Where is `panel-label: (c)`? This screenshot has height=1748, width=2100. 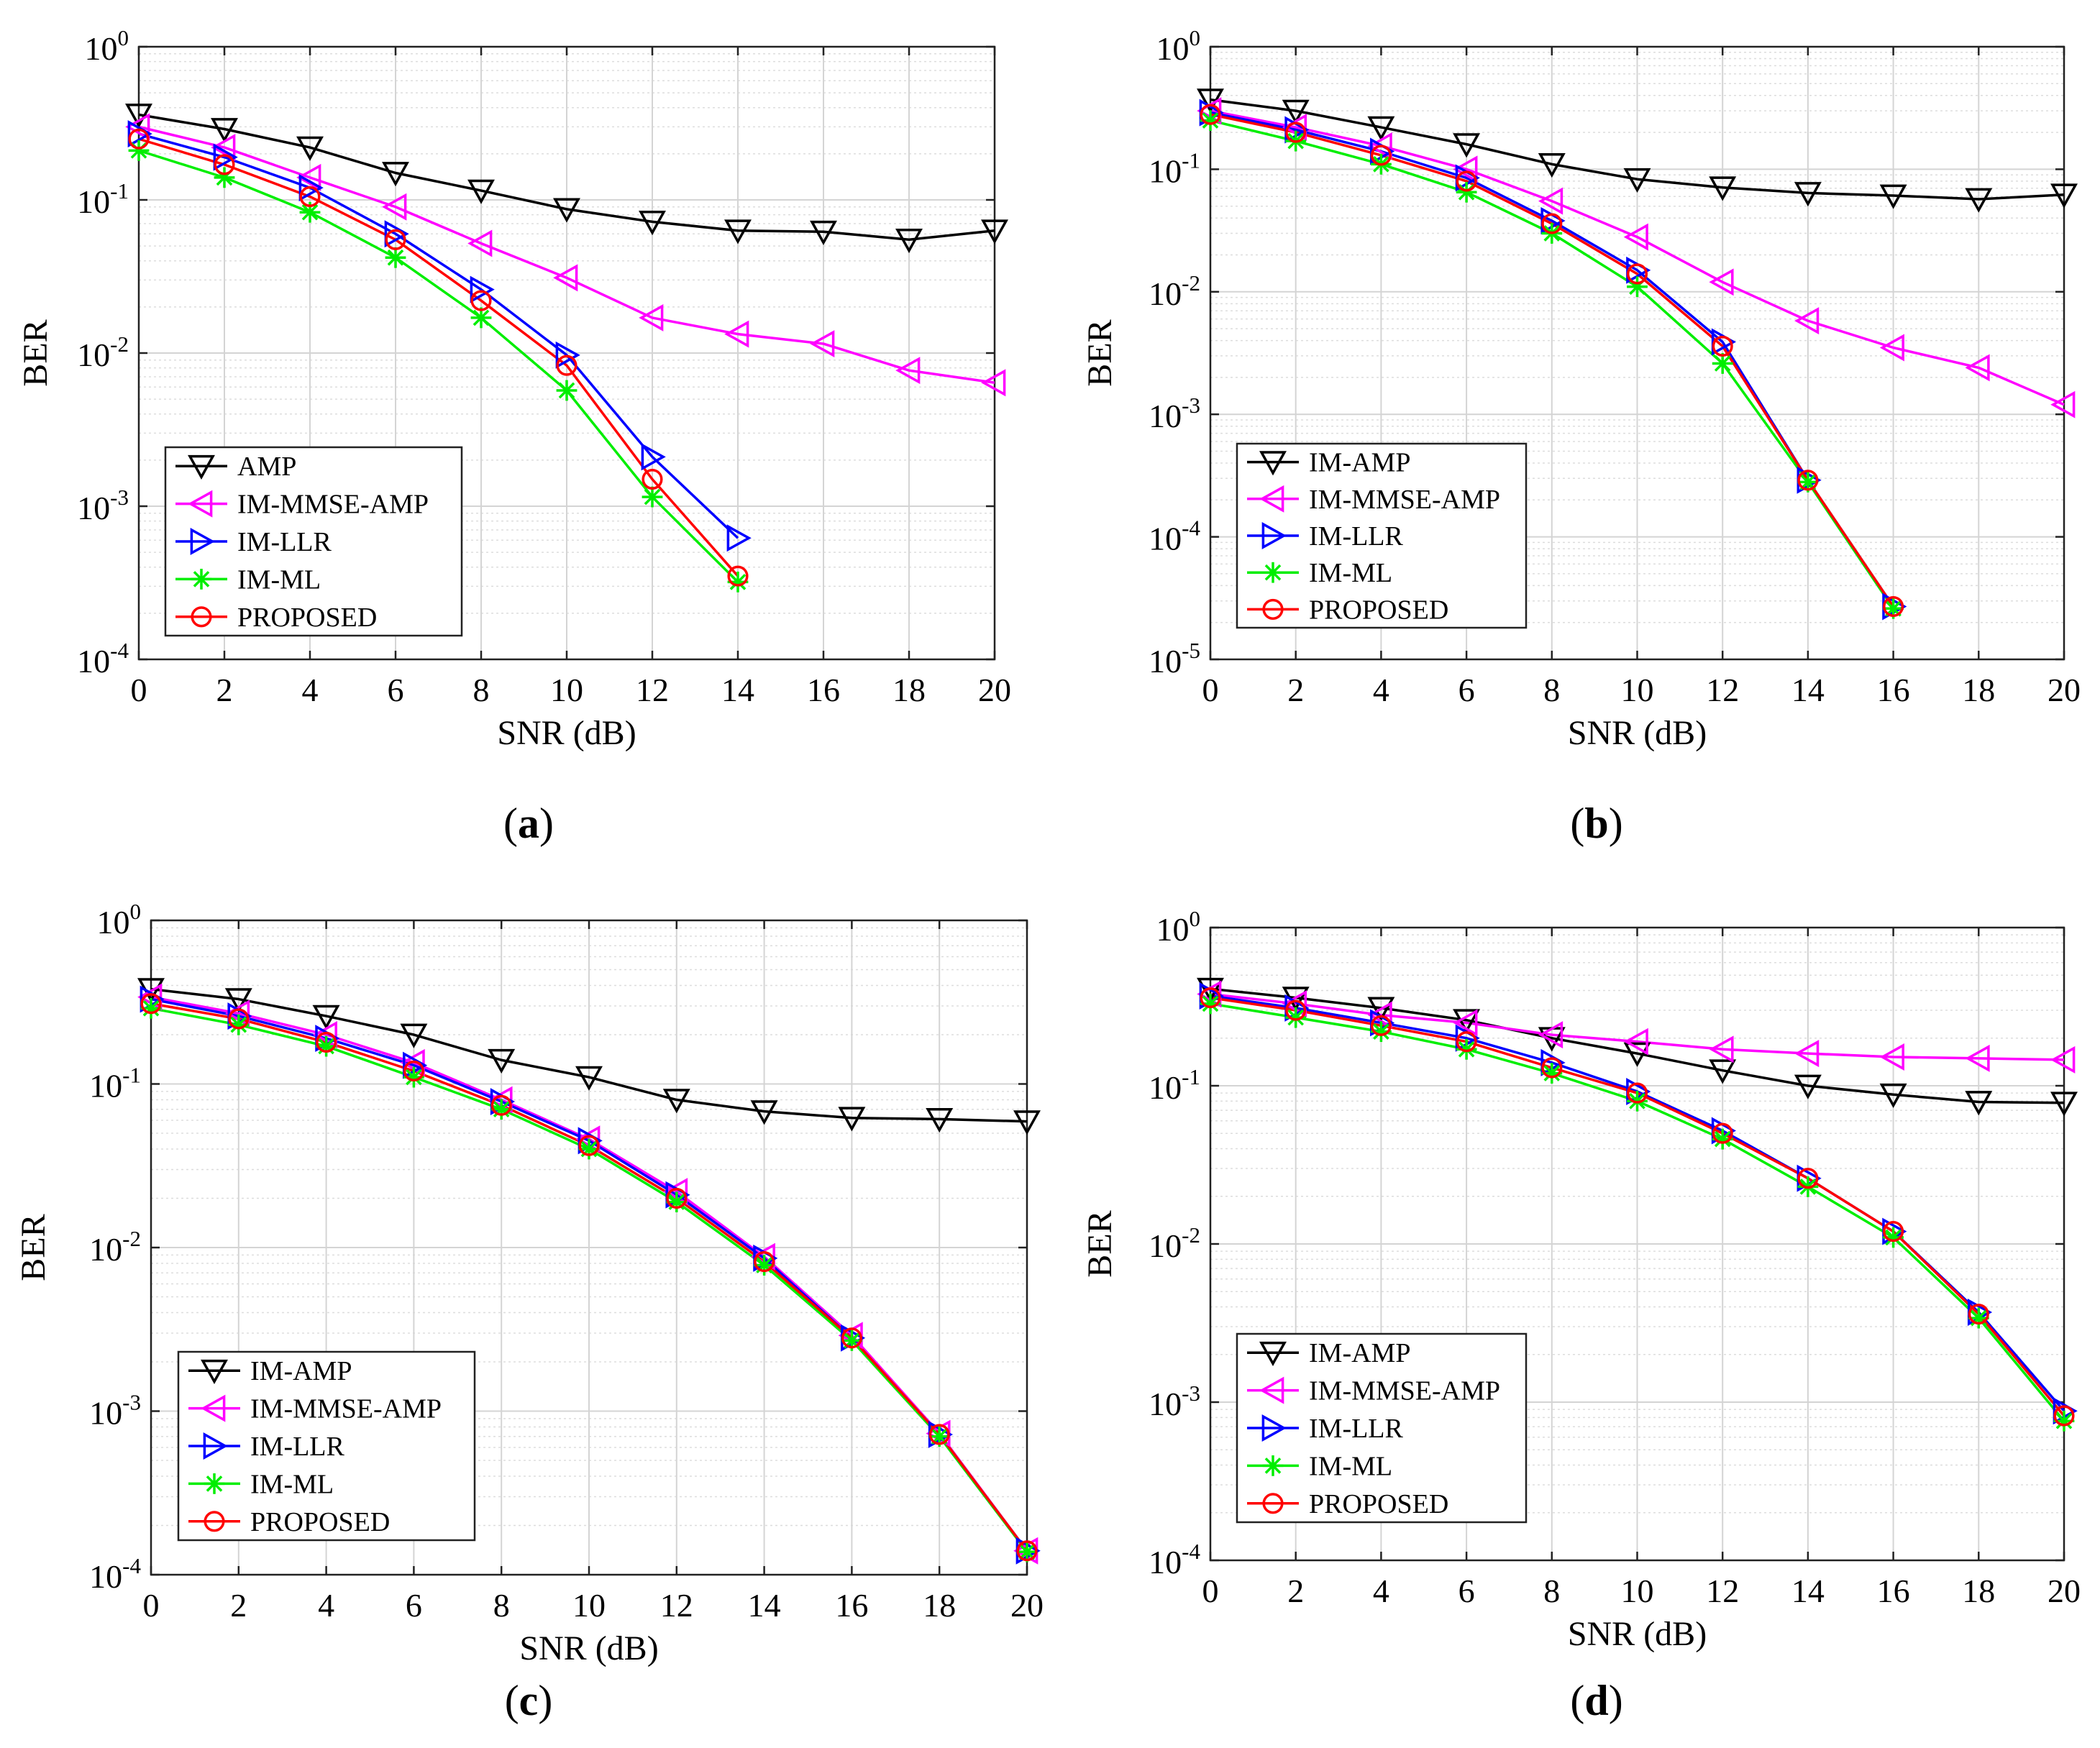 panel-label: (c) is located at coordinates (529, 1700).